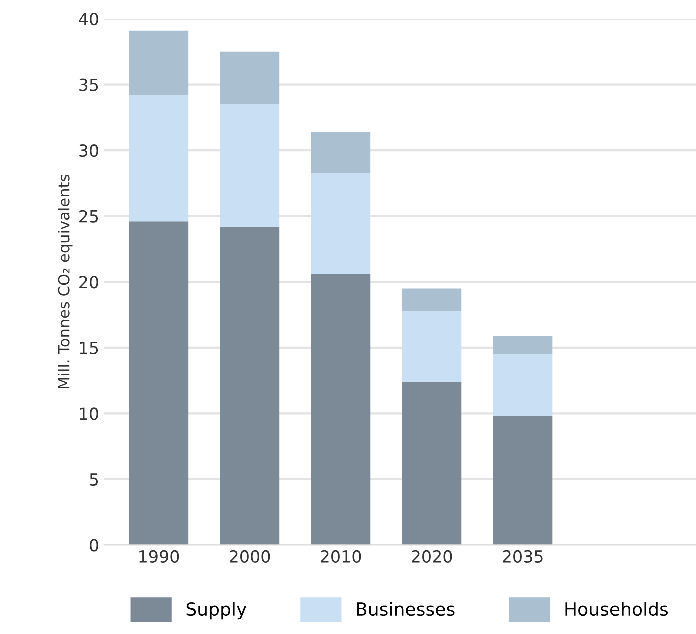 This screenshot has width=696, height=634. Describe the element at coordinates (216, 611) in the screenshot. I see `legend-label: Supply` at that location.